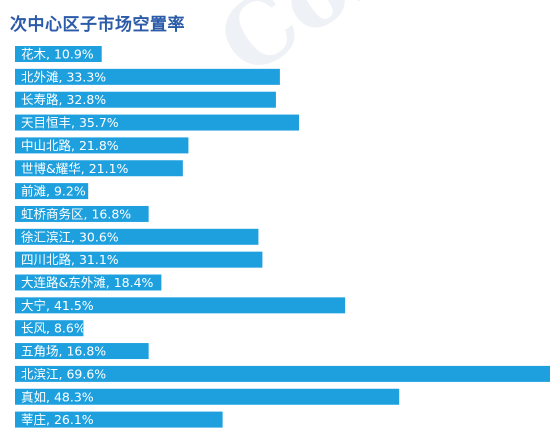 The image size is (550, 445). I want to click on bar-label-11: 大宁, 41.5%, so click(57, 305).